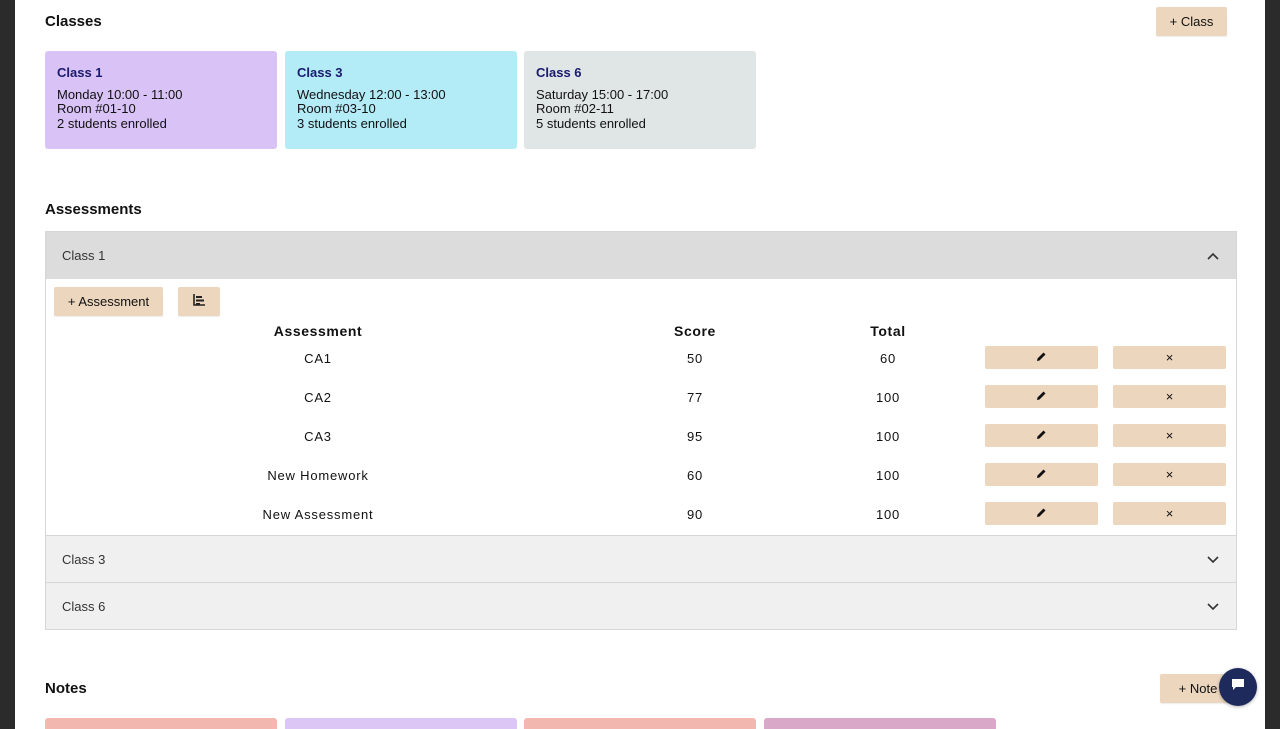  Describe the element at coordinates (559, 72) in the screenshot. I see `class-name: Class 6` at that location.